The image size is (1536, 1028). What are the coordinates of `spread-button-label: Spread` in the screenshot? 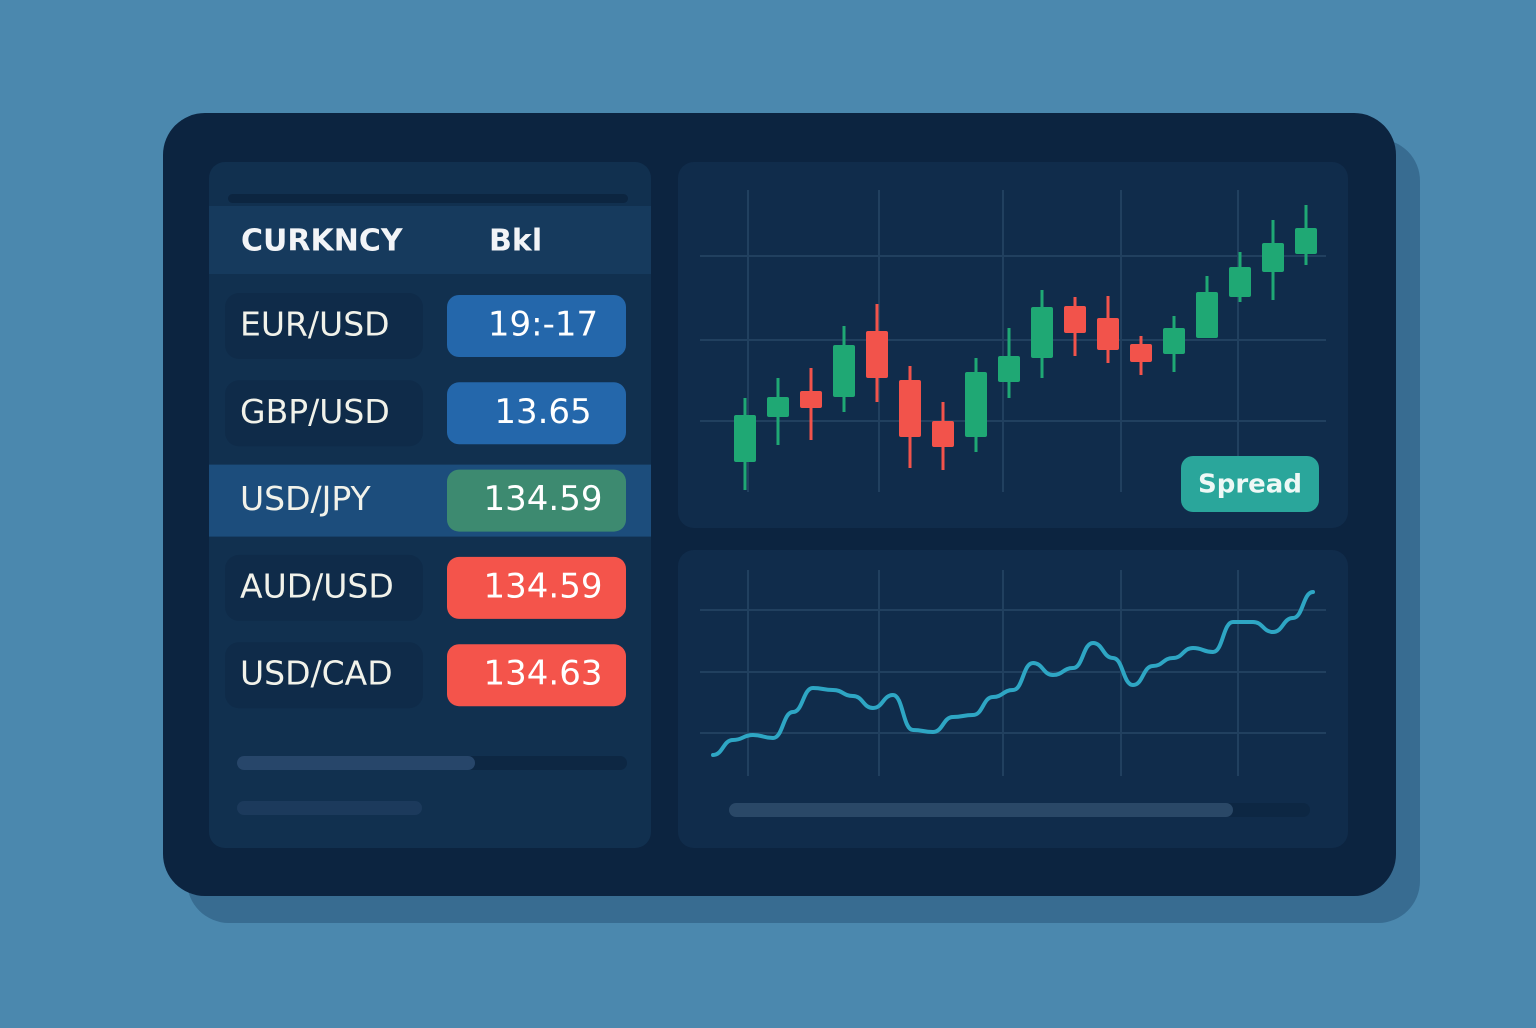 It's located at (1250, 485).